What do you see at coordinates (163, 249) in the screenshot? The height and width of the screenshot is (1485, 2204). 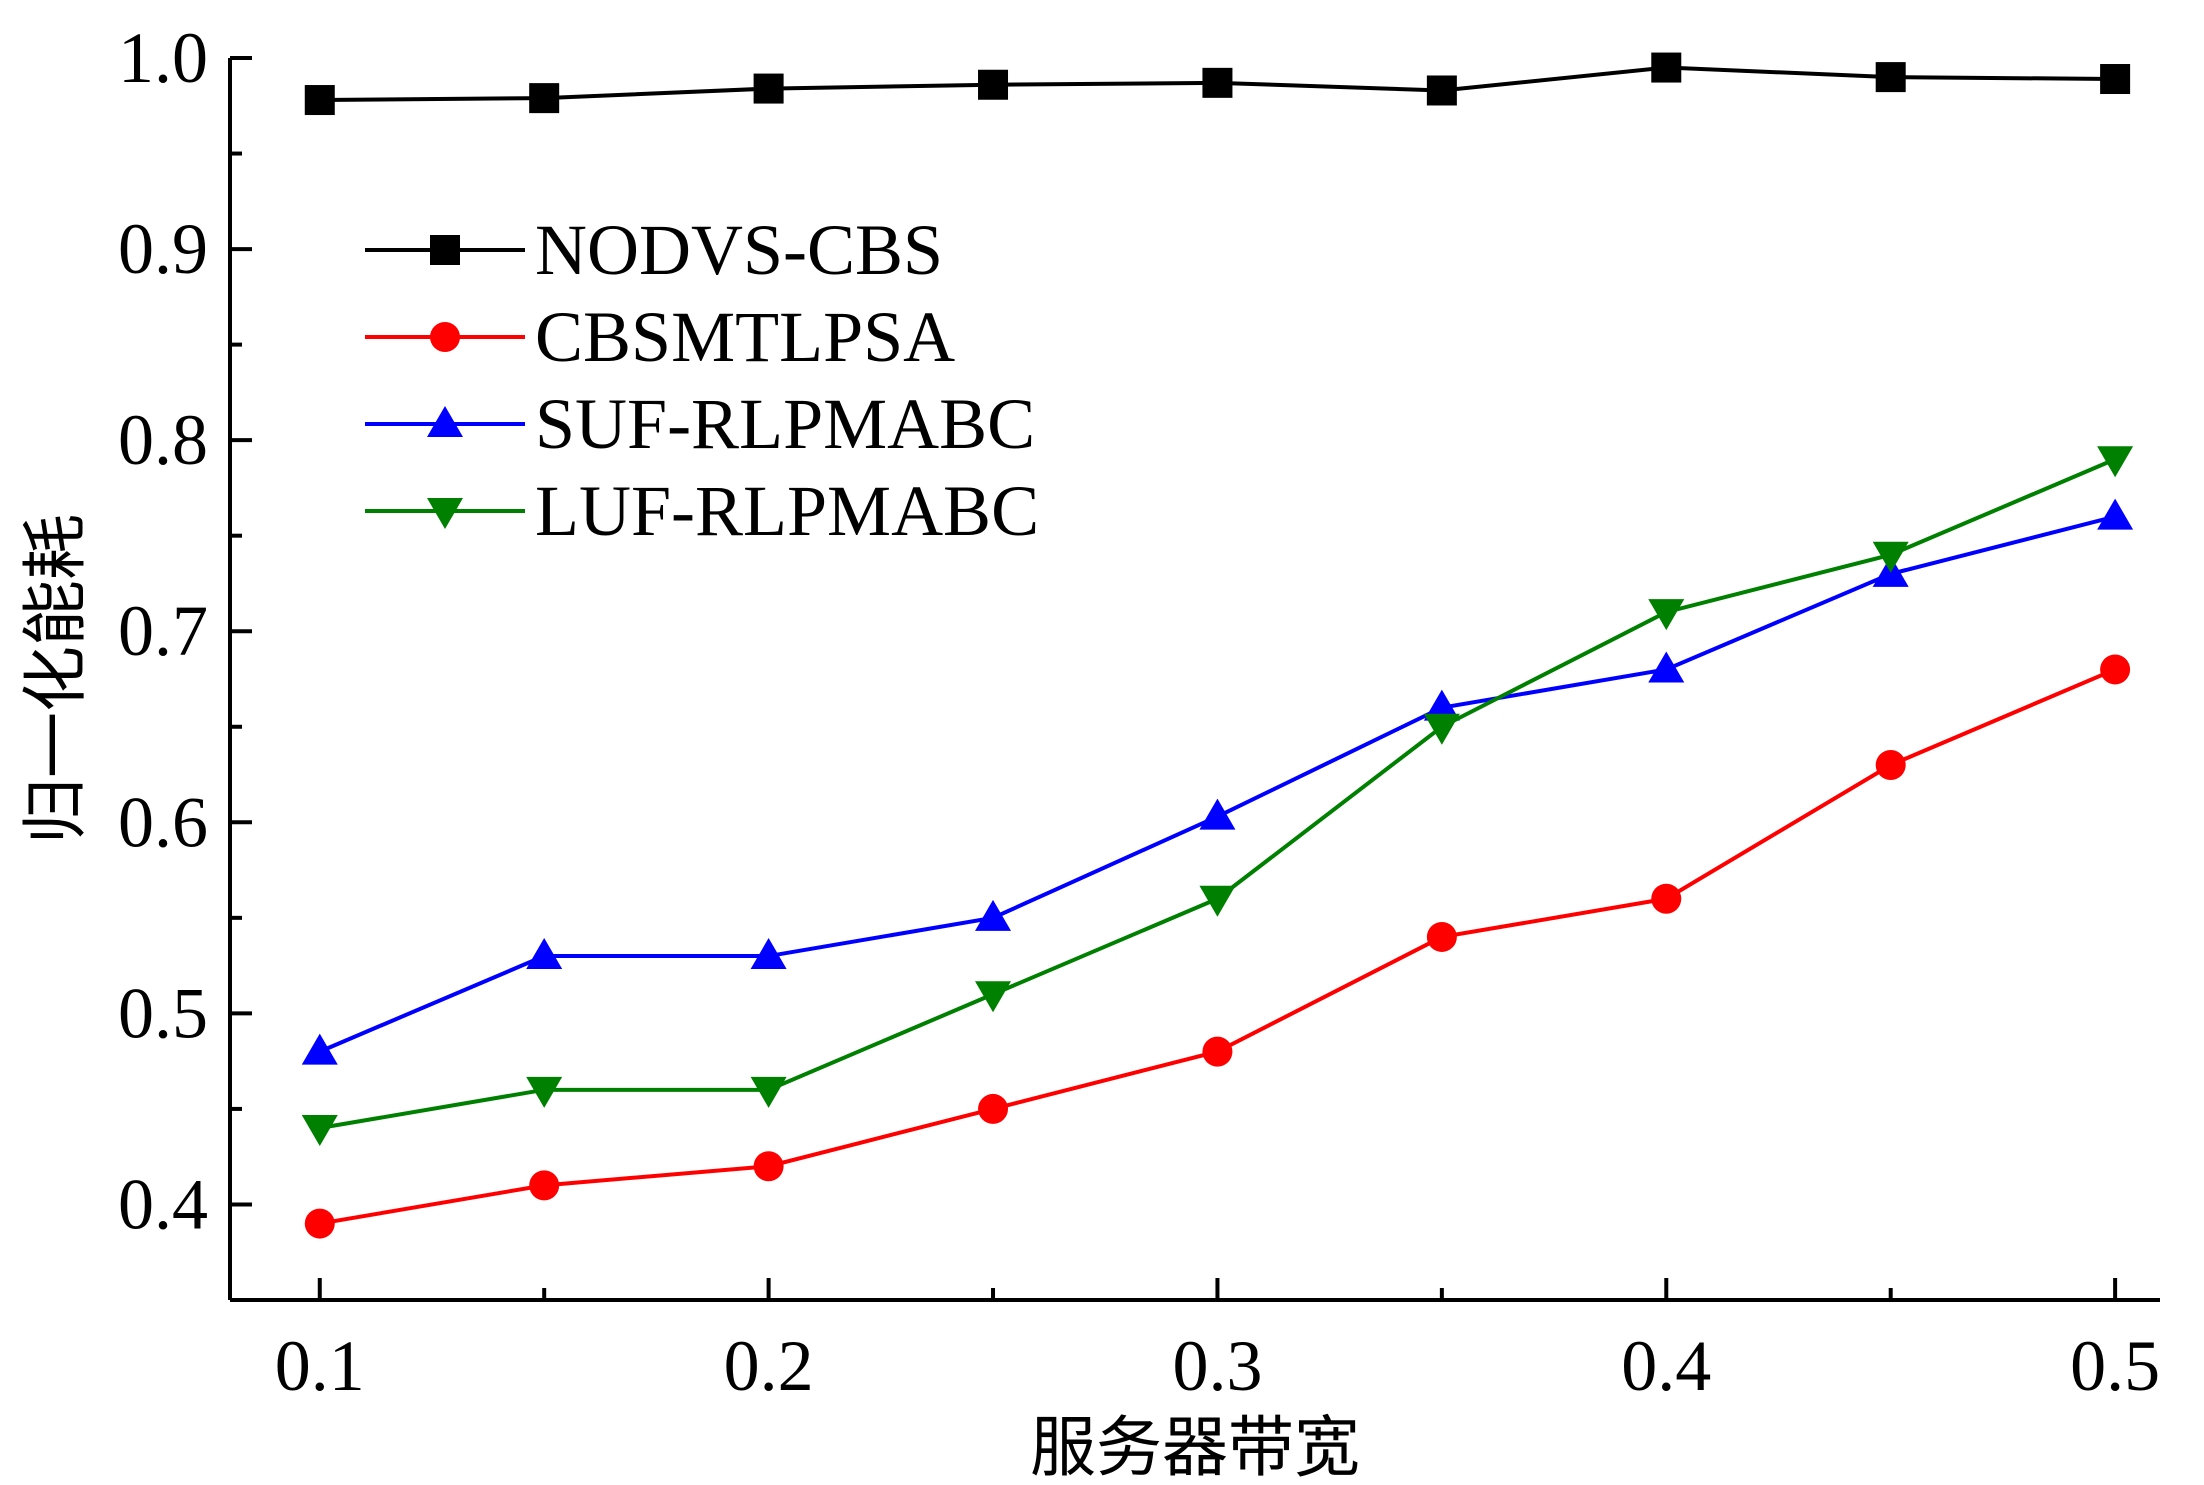 I see `y-tick-label: 0.9` at bounding box center [163, 249].